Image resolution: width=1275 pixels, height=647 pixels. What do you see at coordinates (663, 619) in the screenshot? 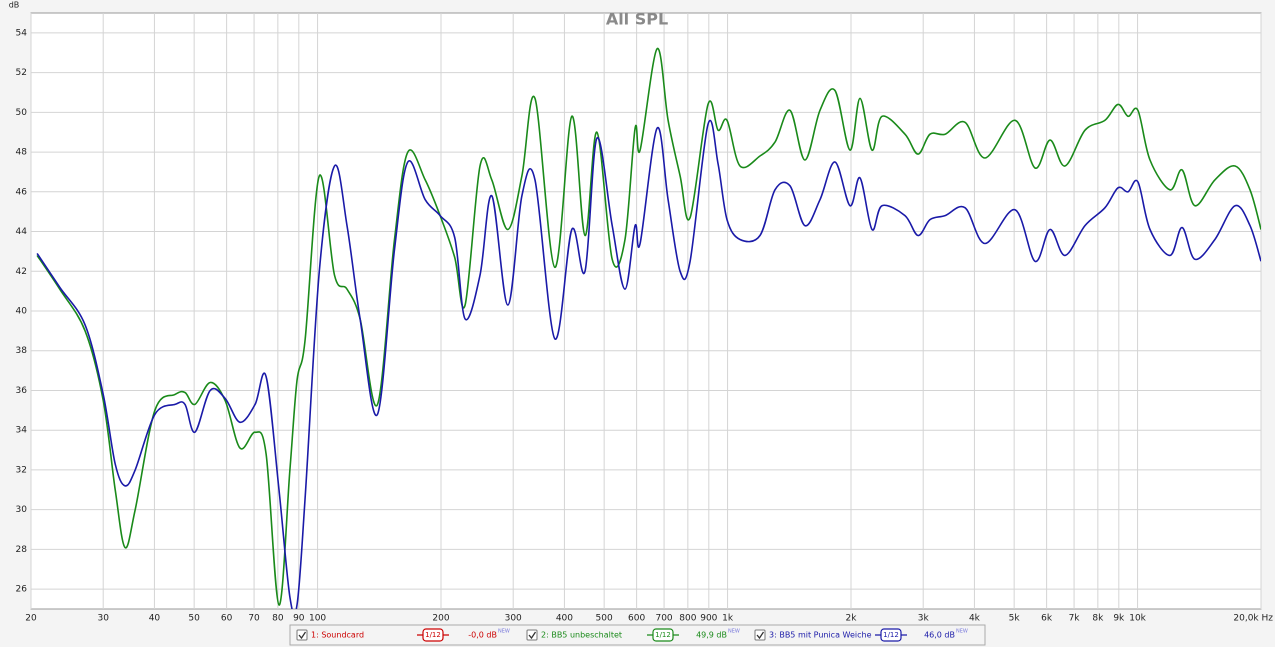
I see `x-tick-label: 700` at bounding box center [663, 619].